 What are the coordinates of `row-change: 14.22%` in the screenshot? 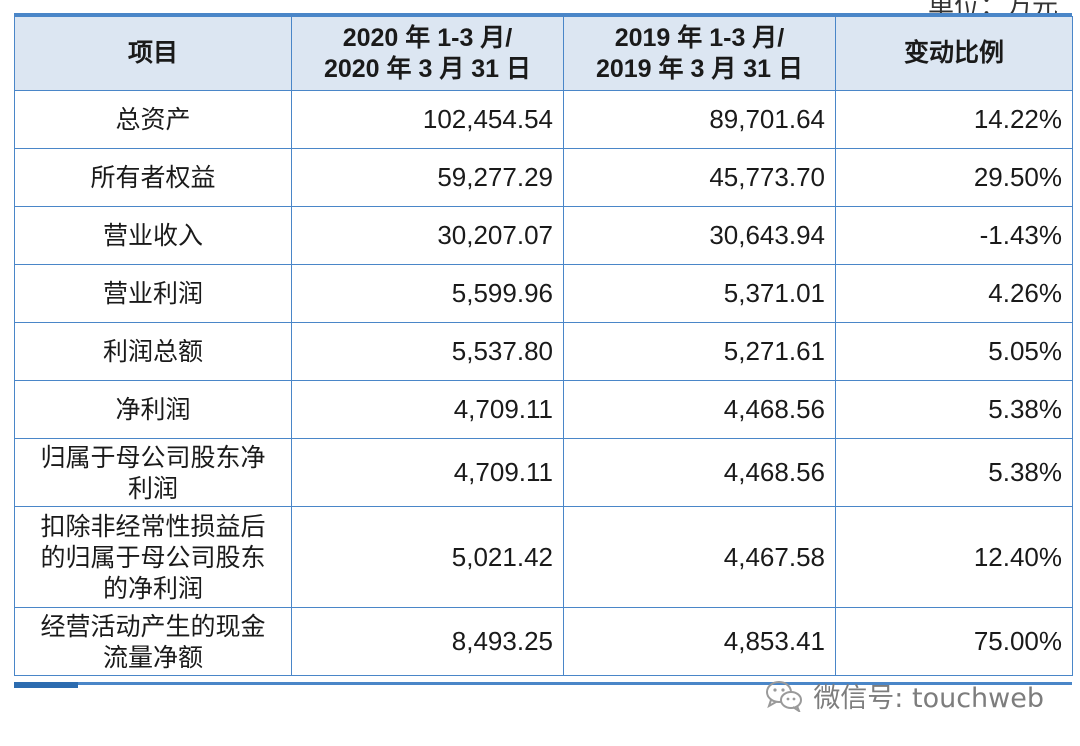 It's located at (954, 119).